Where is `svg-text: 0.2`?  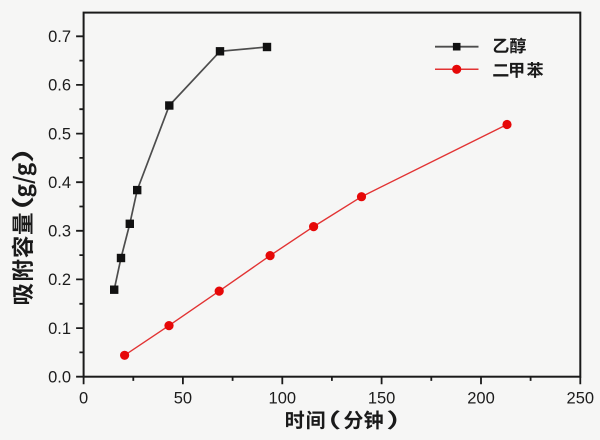
svg-text: 0.2 is located at coordinates (59, 280).